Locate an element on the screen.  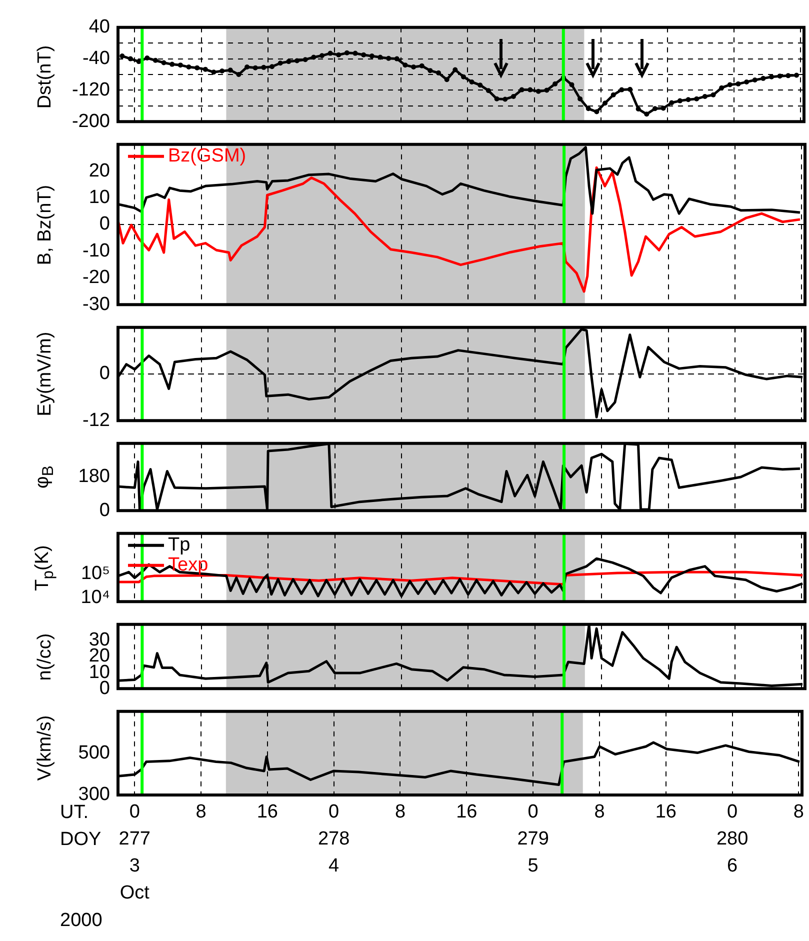
y-tick-label: -10 is located at coordinates (96, 251).